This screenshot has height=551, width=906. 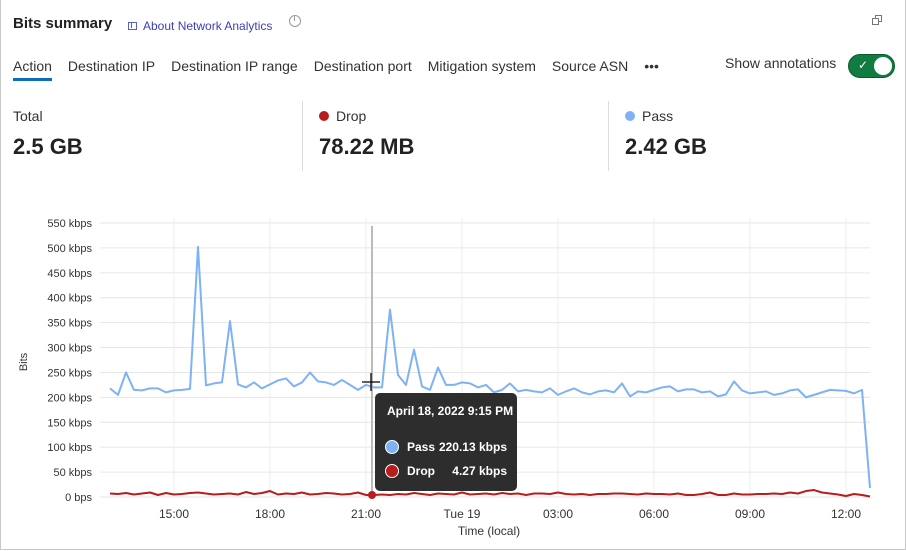 I want to click on y-tick-label: 250 kbps, so click(x=69, y=373).